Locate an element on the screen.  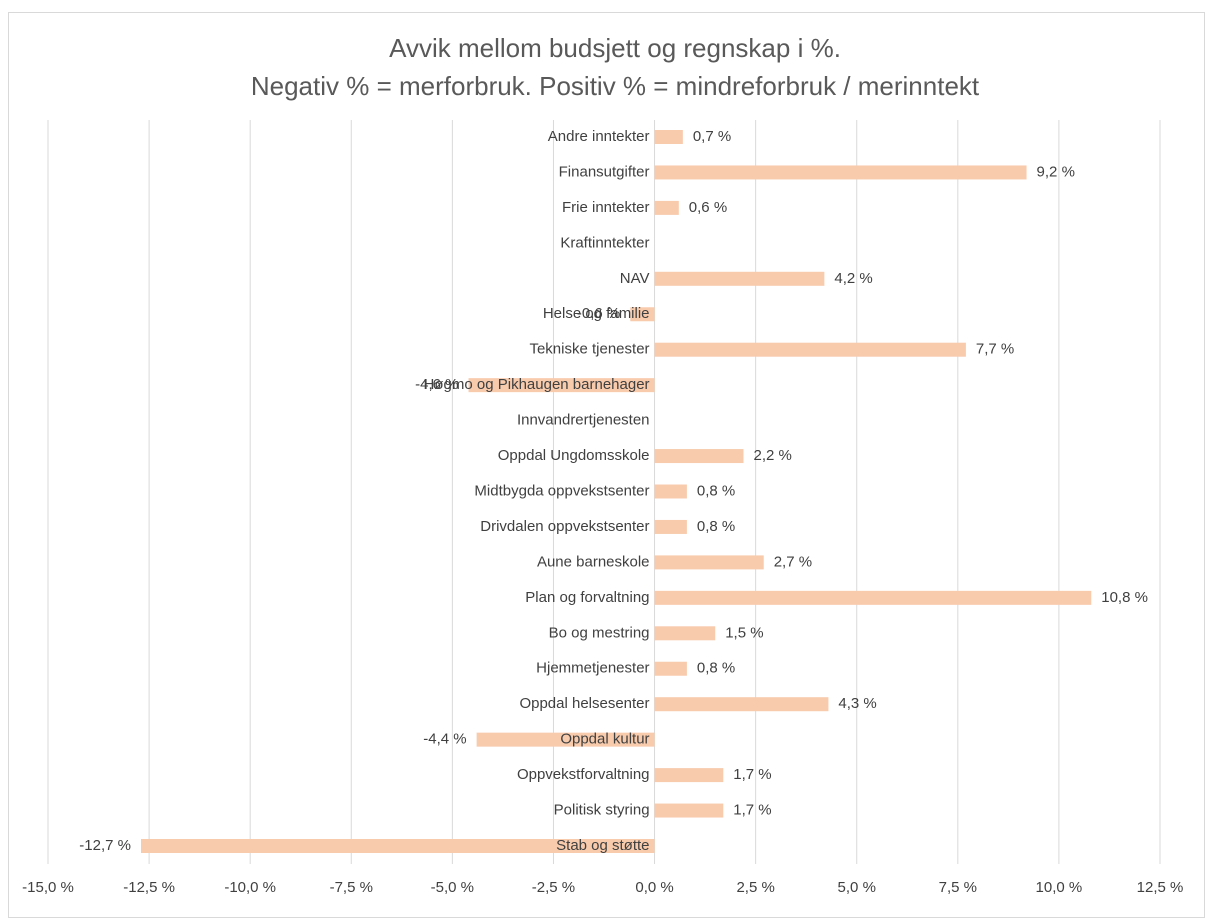
y-tick-label: Politisk styring is located at coordinates (602, 810).